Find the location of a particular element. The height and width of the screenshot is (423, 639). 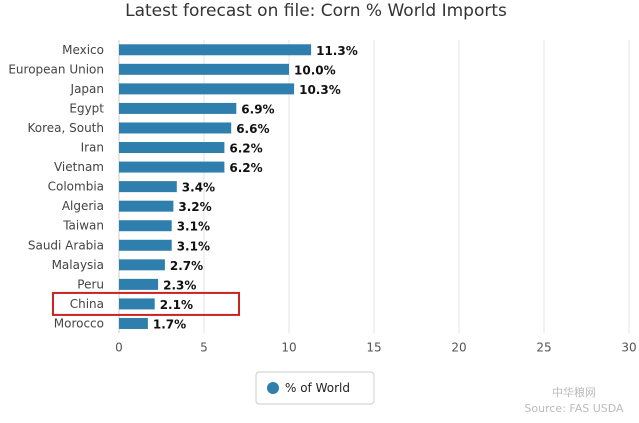

watermark-text: 中华粮网 is located at coordinates (574, 392).